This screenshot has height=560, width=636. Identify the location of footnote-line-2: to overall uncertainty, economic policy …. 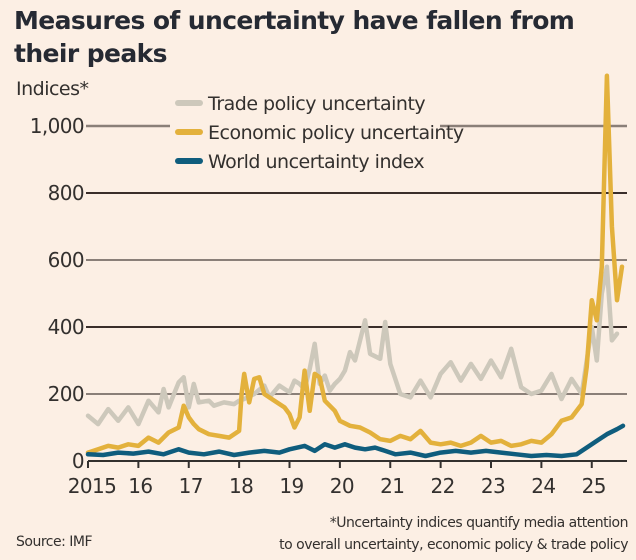
(453, 545).